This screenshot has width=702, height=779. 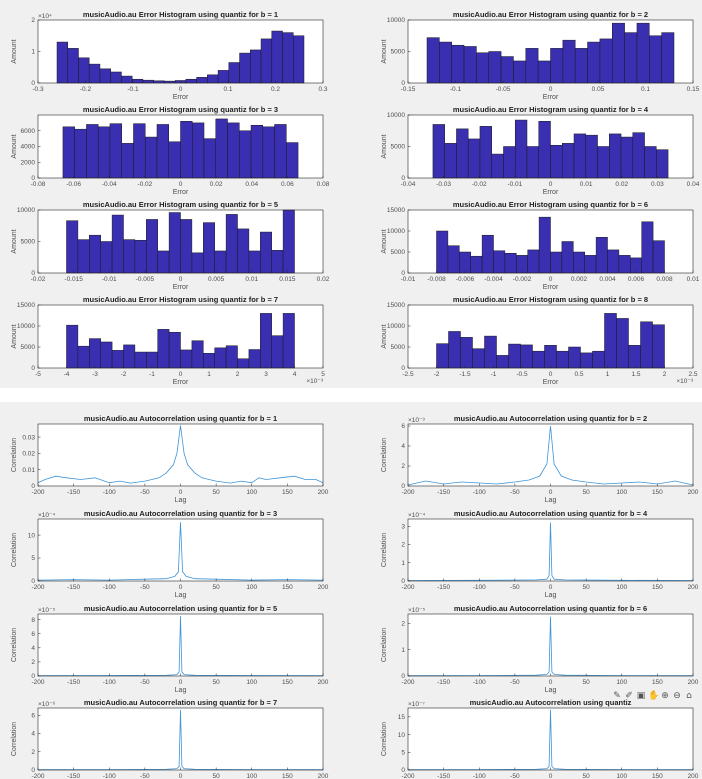 What do you see at coordinates (689, 696) in the screenshot?
I see `home-icon: ⌂` at bounding box center [689, 696].